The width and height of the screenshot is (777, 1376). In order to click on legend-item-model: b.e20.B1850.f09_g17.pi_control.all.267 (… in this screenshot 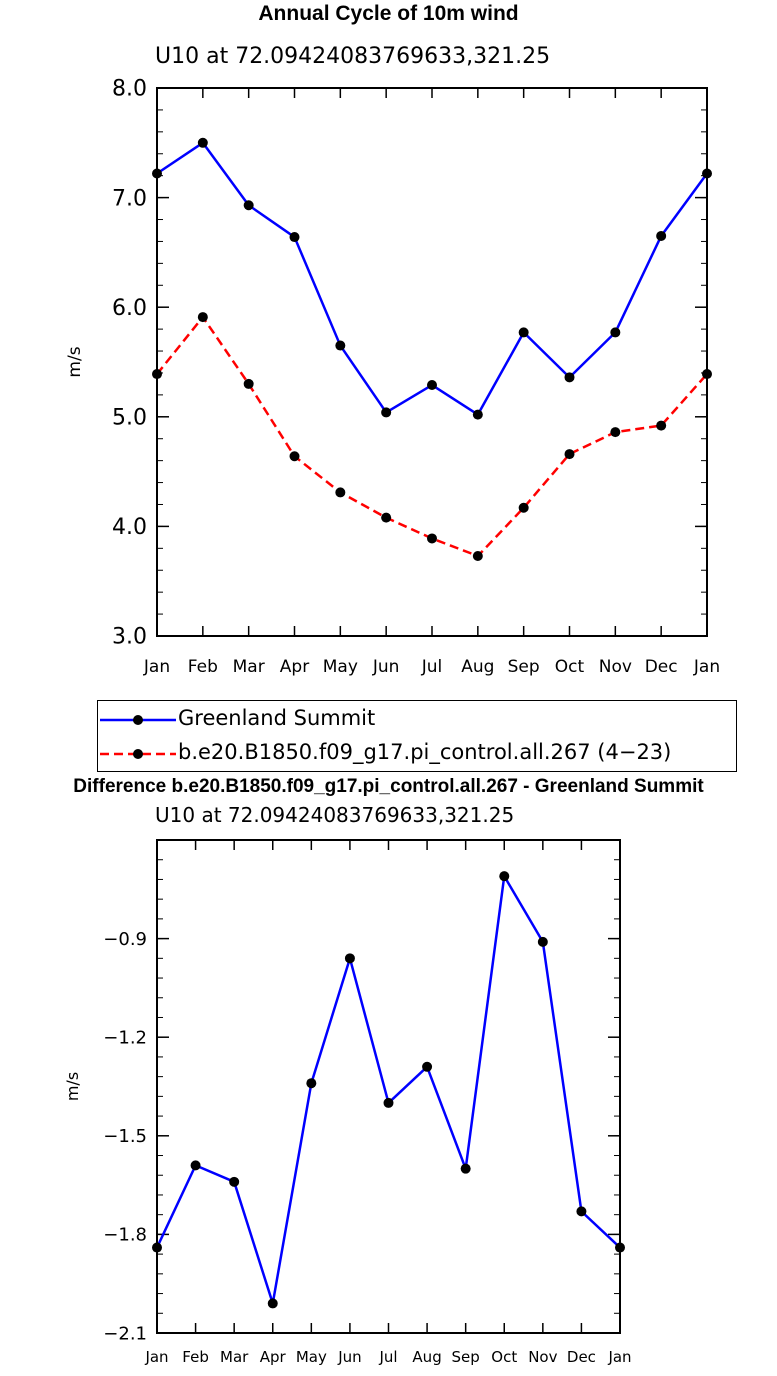, I will do `click(417, 753)`.